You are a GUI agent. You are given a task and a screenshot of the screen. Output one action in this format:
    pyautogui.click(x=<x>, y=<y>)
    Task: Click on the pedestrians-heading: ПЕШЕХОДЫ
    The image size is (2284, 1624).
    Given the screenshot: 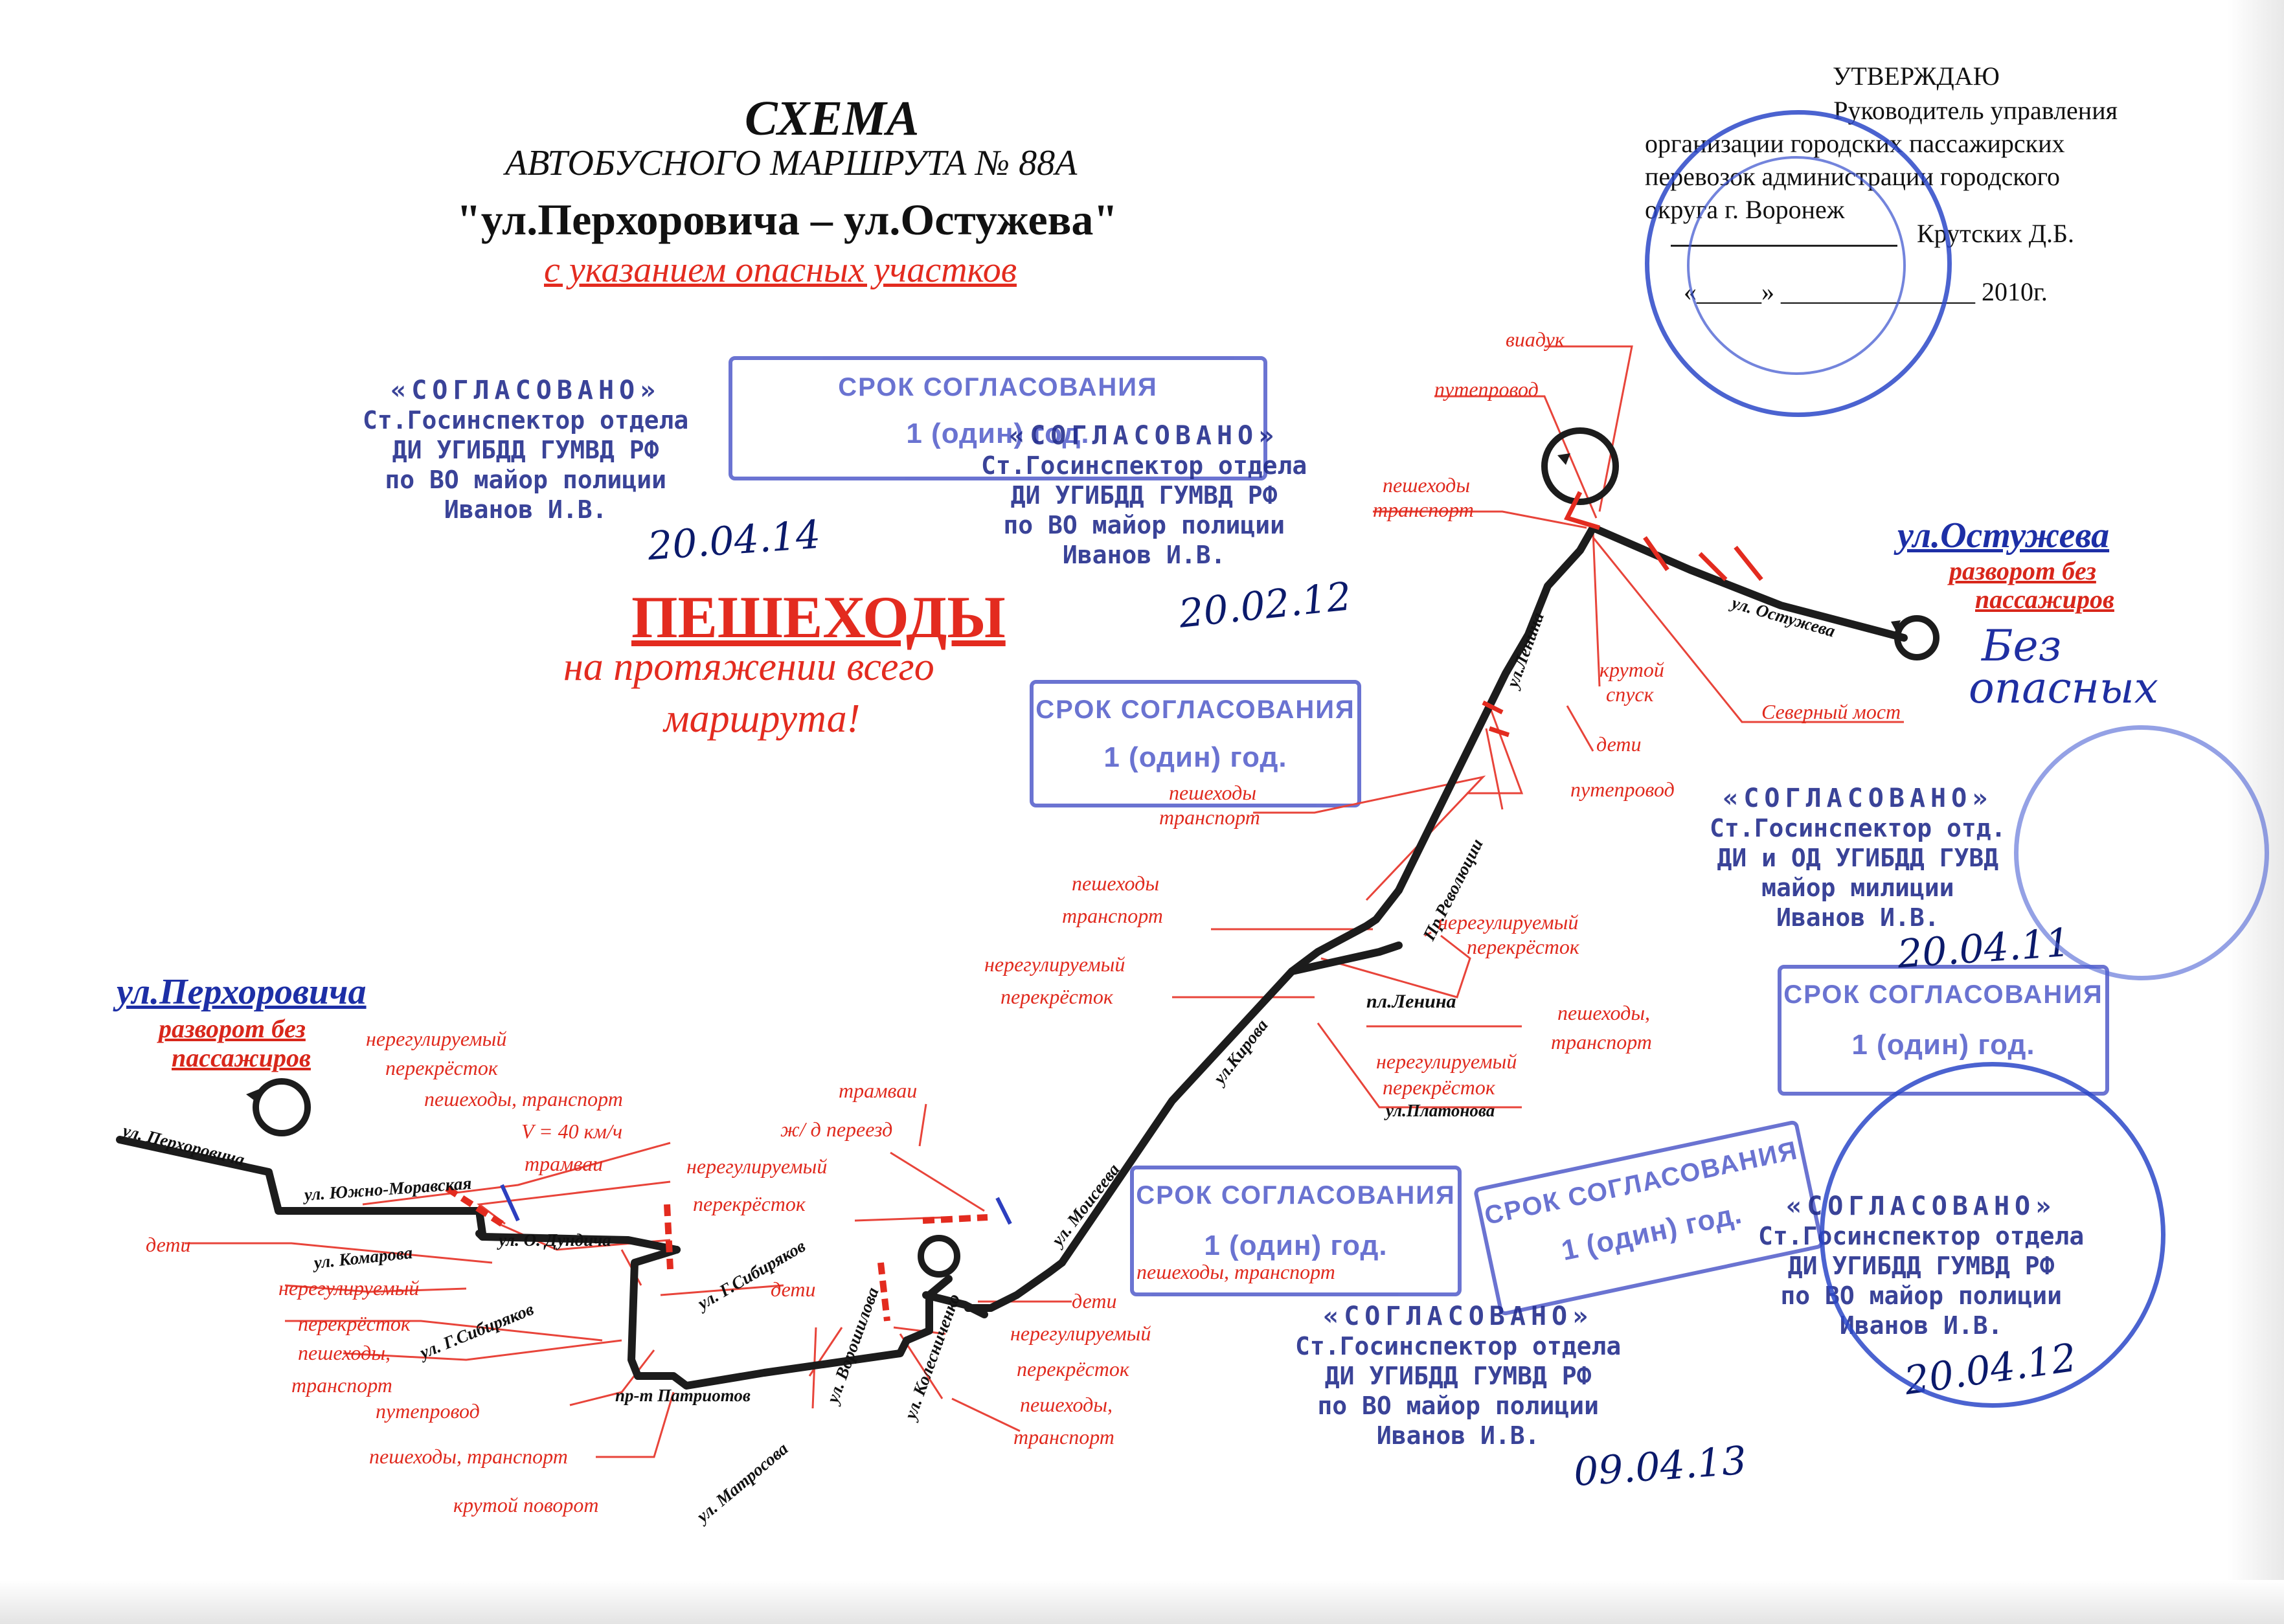 What is the action you would take?
    pyautogui.click(x=819, y=617)
    